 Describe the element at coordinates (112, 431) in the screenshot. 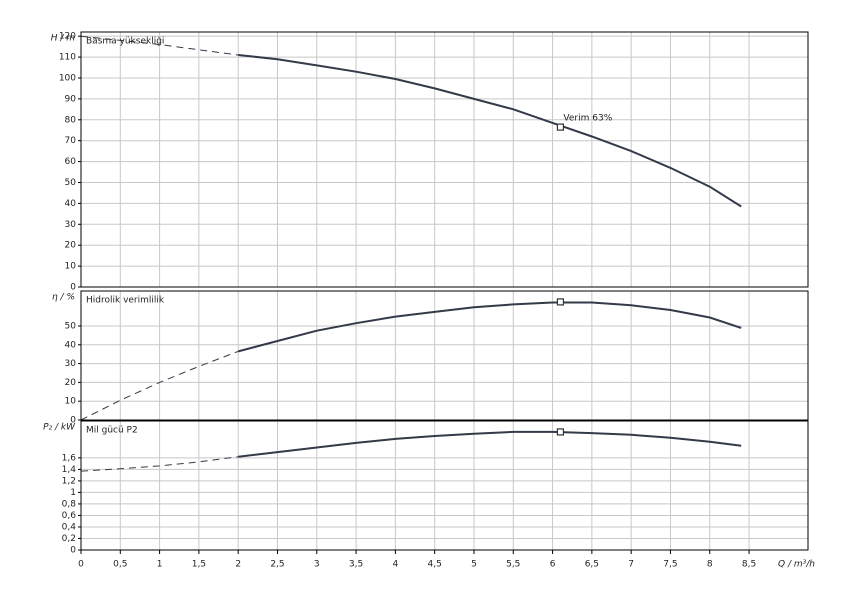

I see `panel-label: Mil gücü P2` at that location.